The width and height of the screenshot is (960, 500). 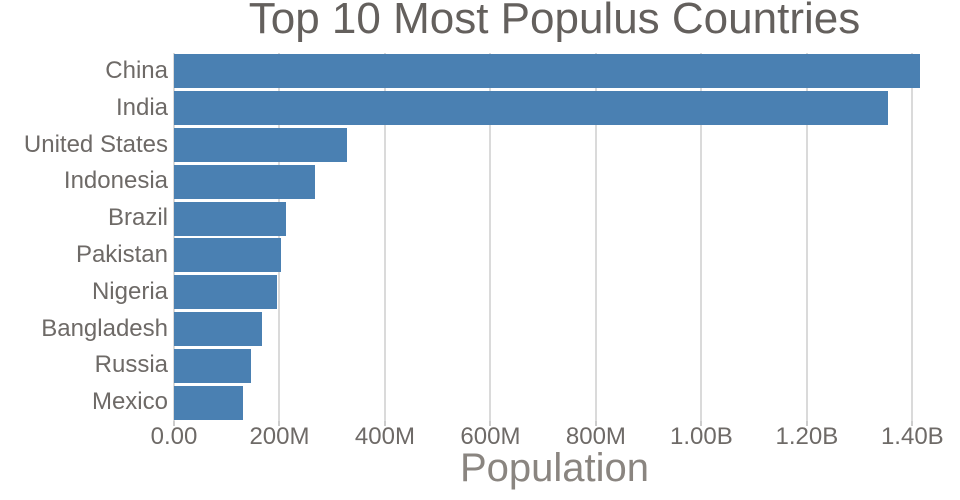 I want to click on tick-mark-0.00, so click(x=174, y=423).